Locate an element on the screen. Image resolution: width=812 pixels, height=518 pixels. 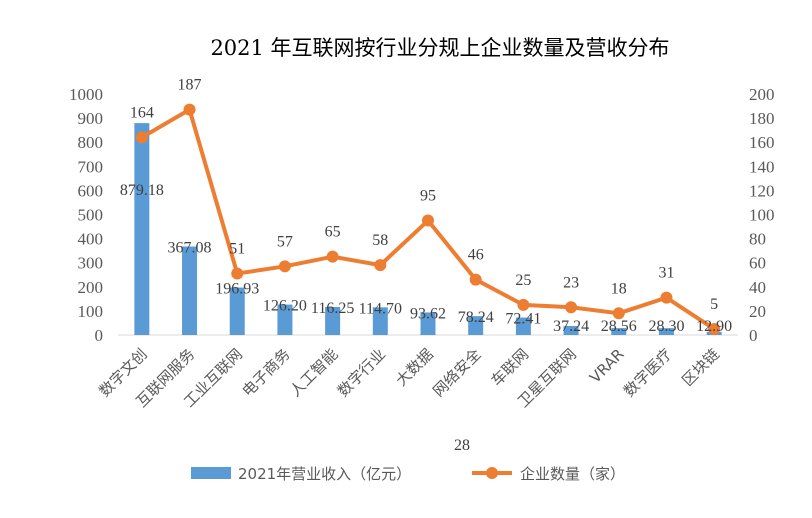
legend: 2021年营业收入（亿元） 企业数量（家） is located at coordinates (408, 474).